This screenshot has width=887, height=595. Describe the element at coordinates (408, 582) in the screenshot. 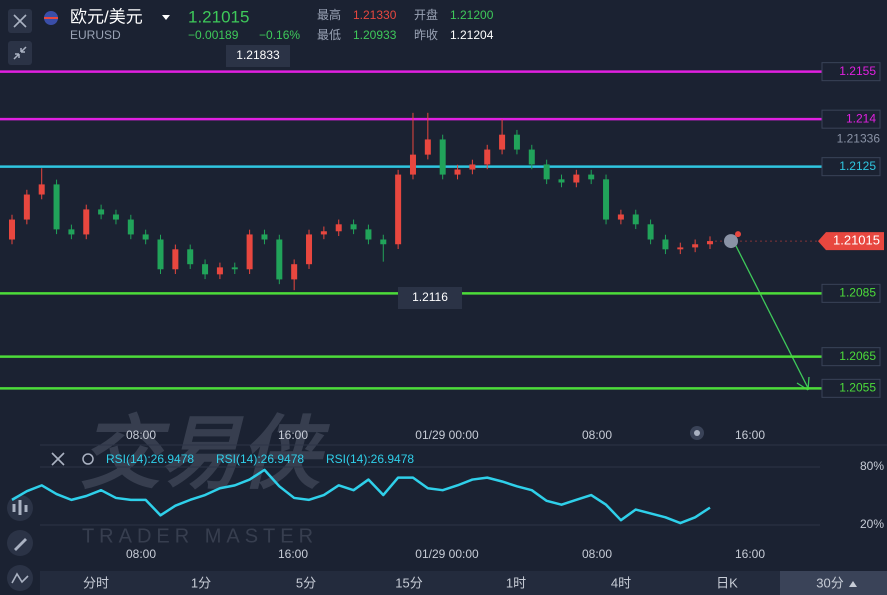

I see `timeframe-tab: 15分` at that location.